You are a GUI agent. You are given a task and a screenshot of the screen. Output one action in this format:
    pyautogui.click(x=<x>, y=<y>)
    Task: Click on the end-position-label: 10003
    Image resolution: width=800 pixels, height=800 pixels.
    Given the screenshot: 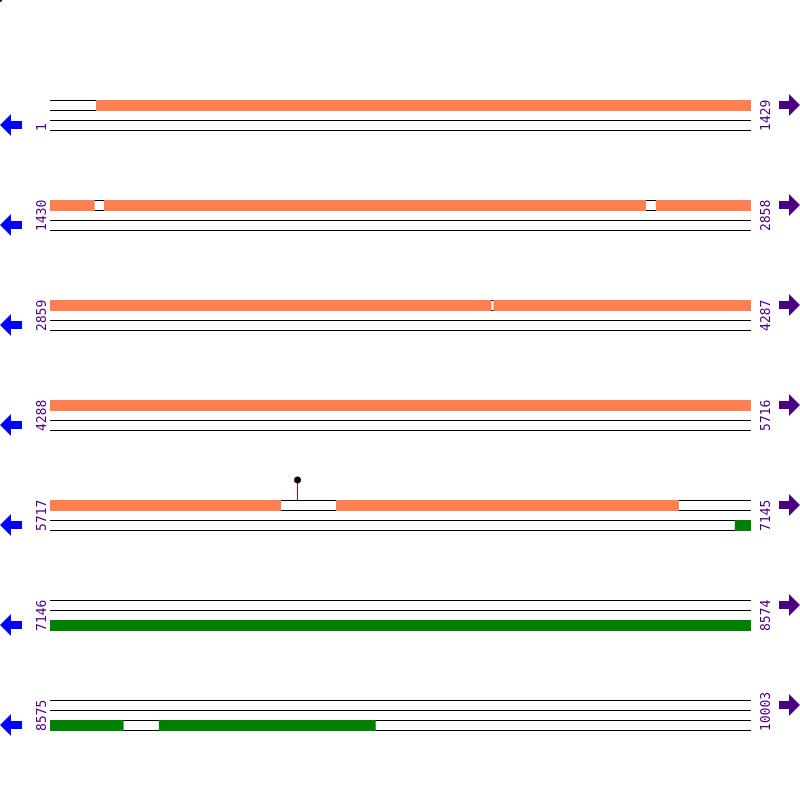 What is the action you would take?
    pyautogui.click(x=766, y=711)
    